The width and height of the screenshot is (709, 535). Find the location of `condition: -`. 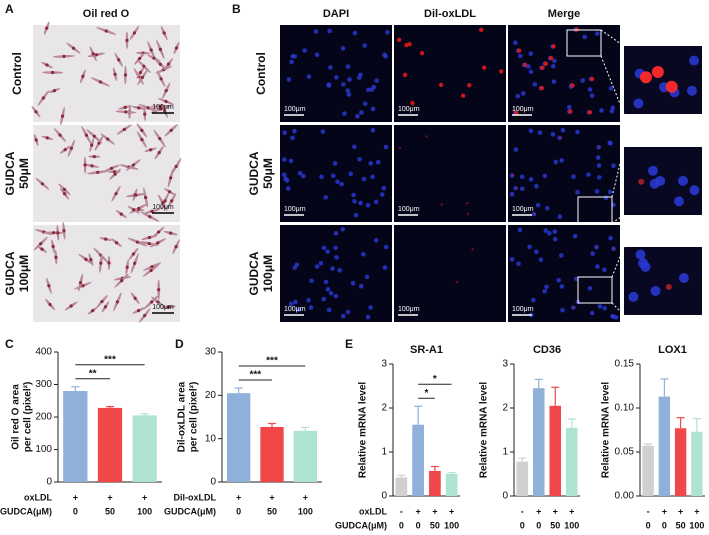

condition: - is located at coordinates (522, 511).